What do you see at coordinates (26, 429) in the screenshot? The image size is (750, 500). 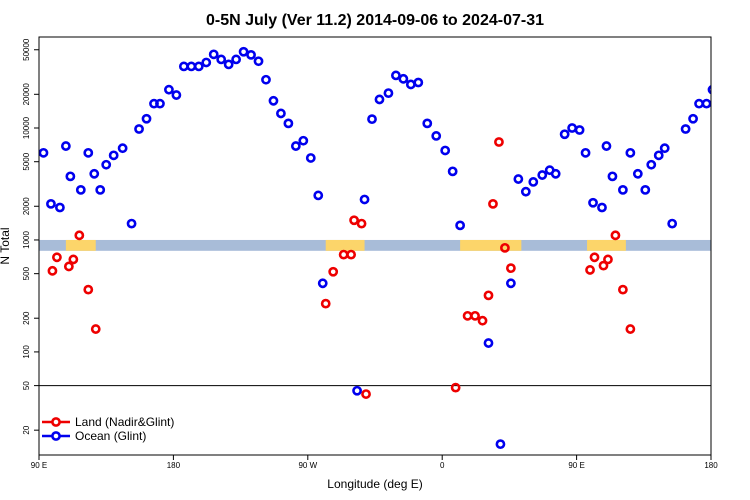 I see `y-tick-label: 20` at bounding box center [26, 429].